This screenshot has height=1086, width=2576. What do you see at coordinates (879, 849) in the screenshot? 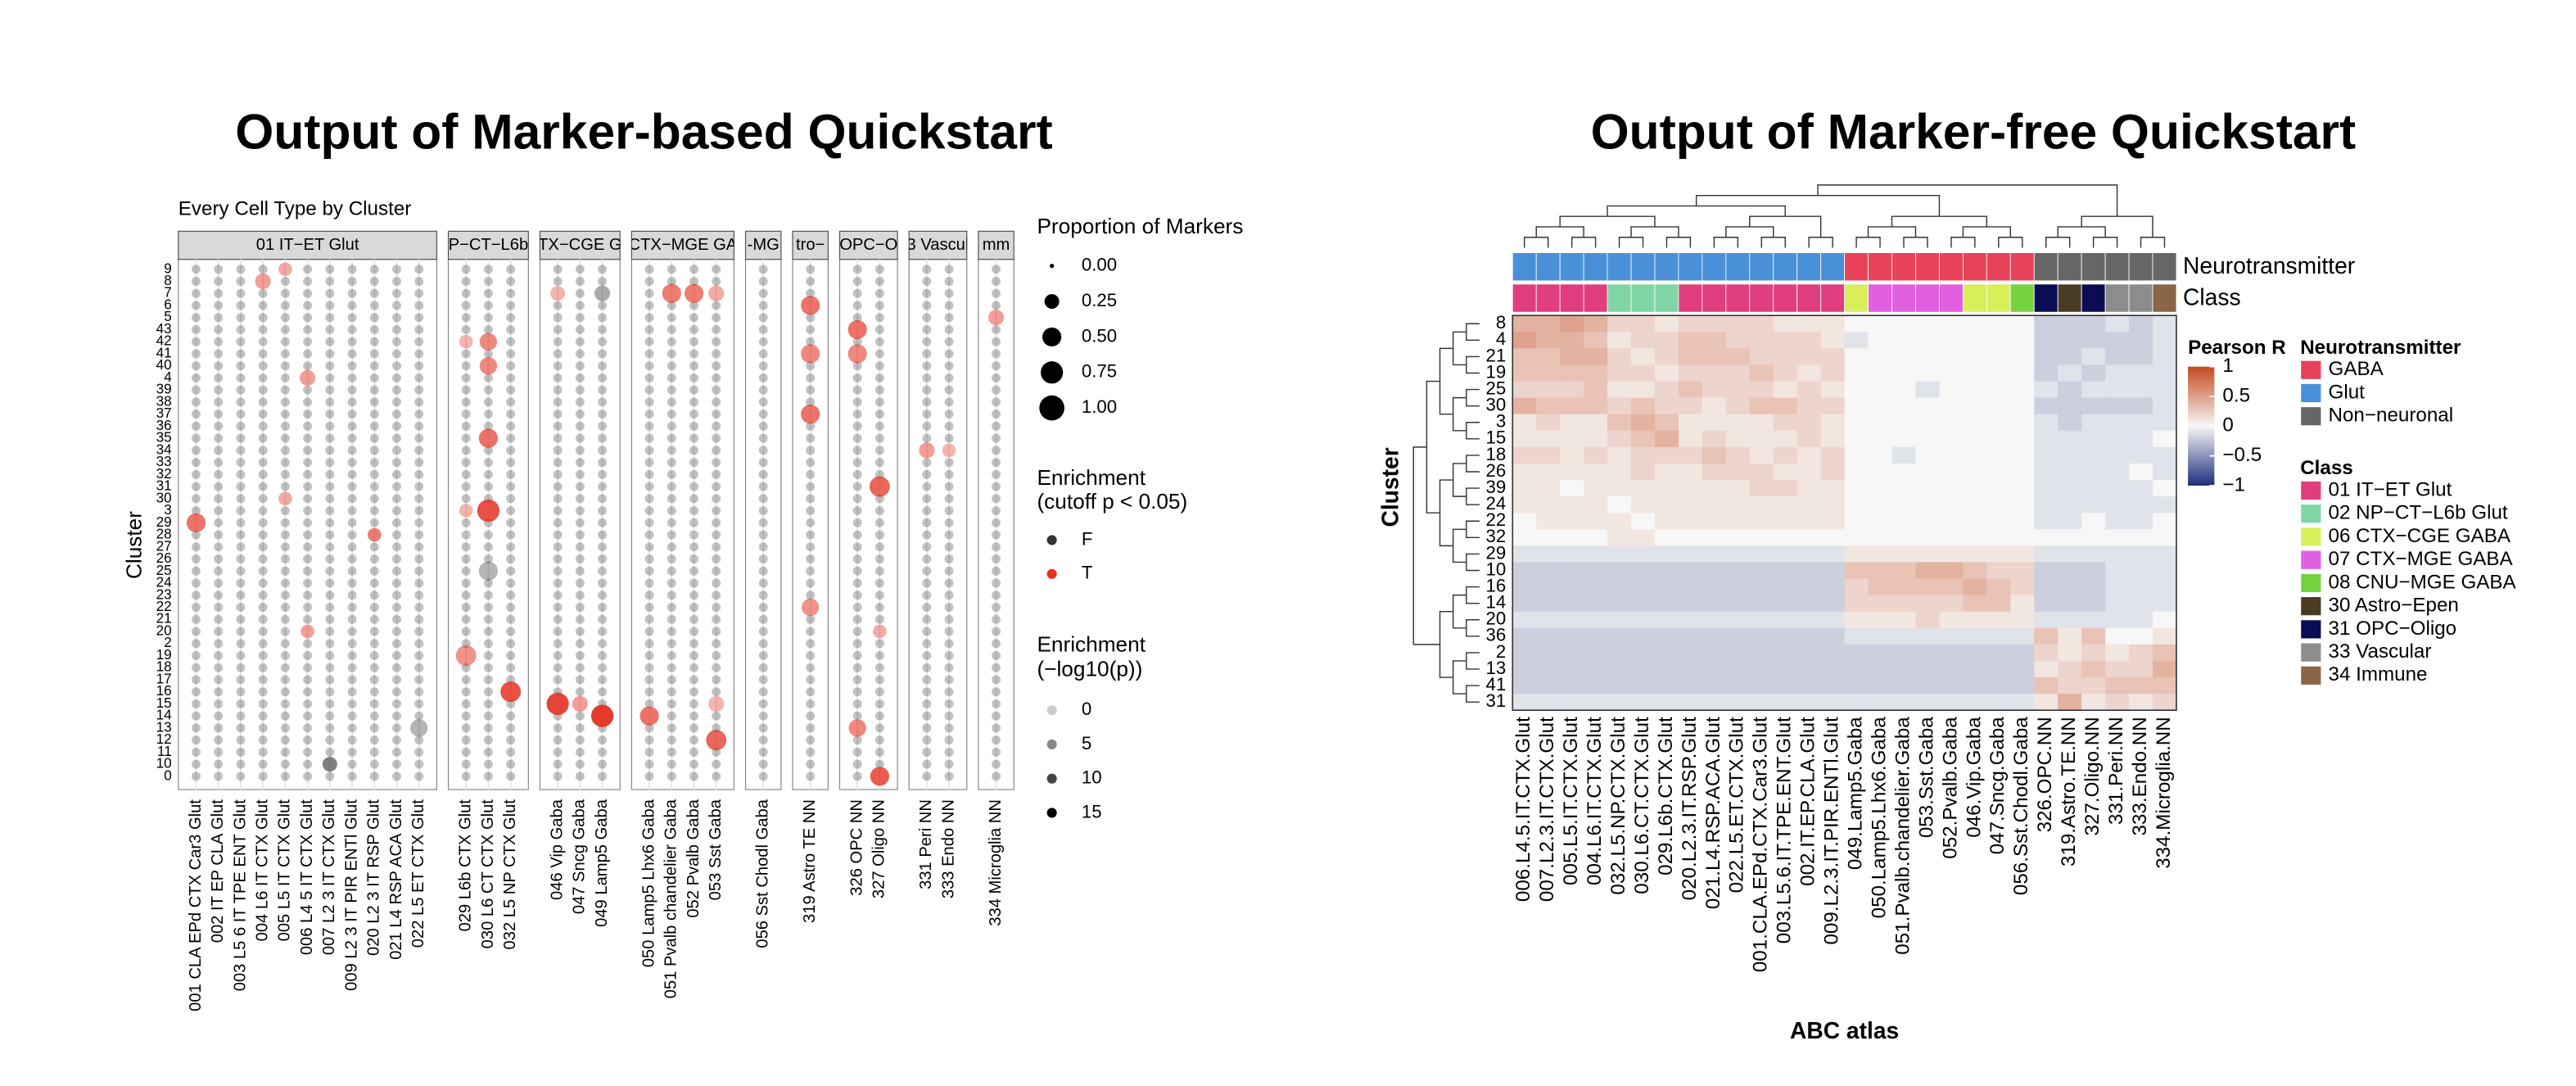
I see `x-tick-label: 327 Oligo NN` at bounding box center [879, 849].